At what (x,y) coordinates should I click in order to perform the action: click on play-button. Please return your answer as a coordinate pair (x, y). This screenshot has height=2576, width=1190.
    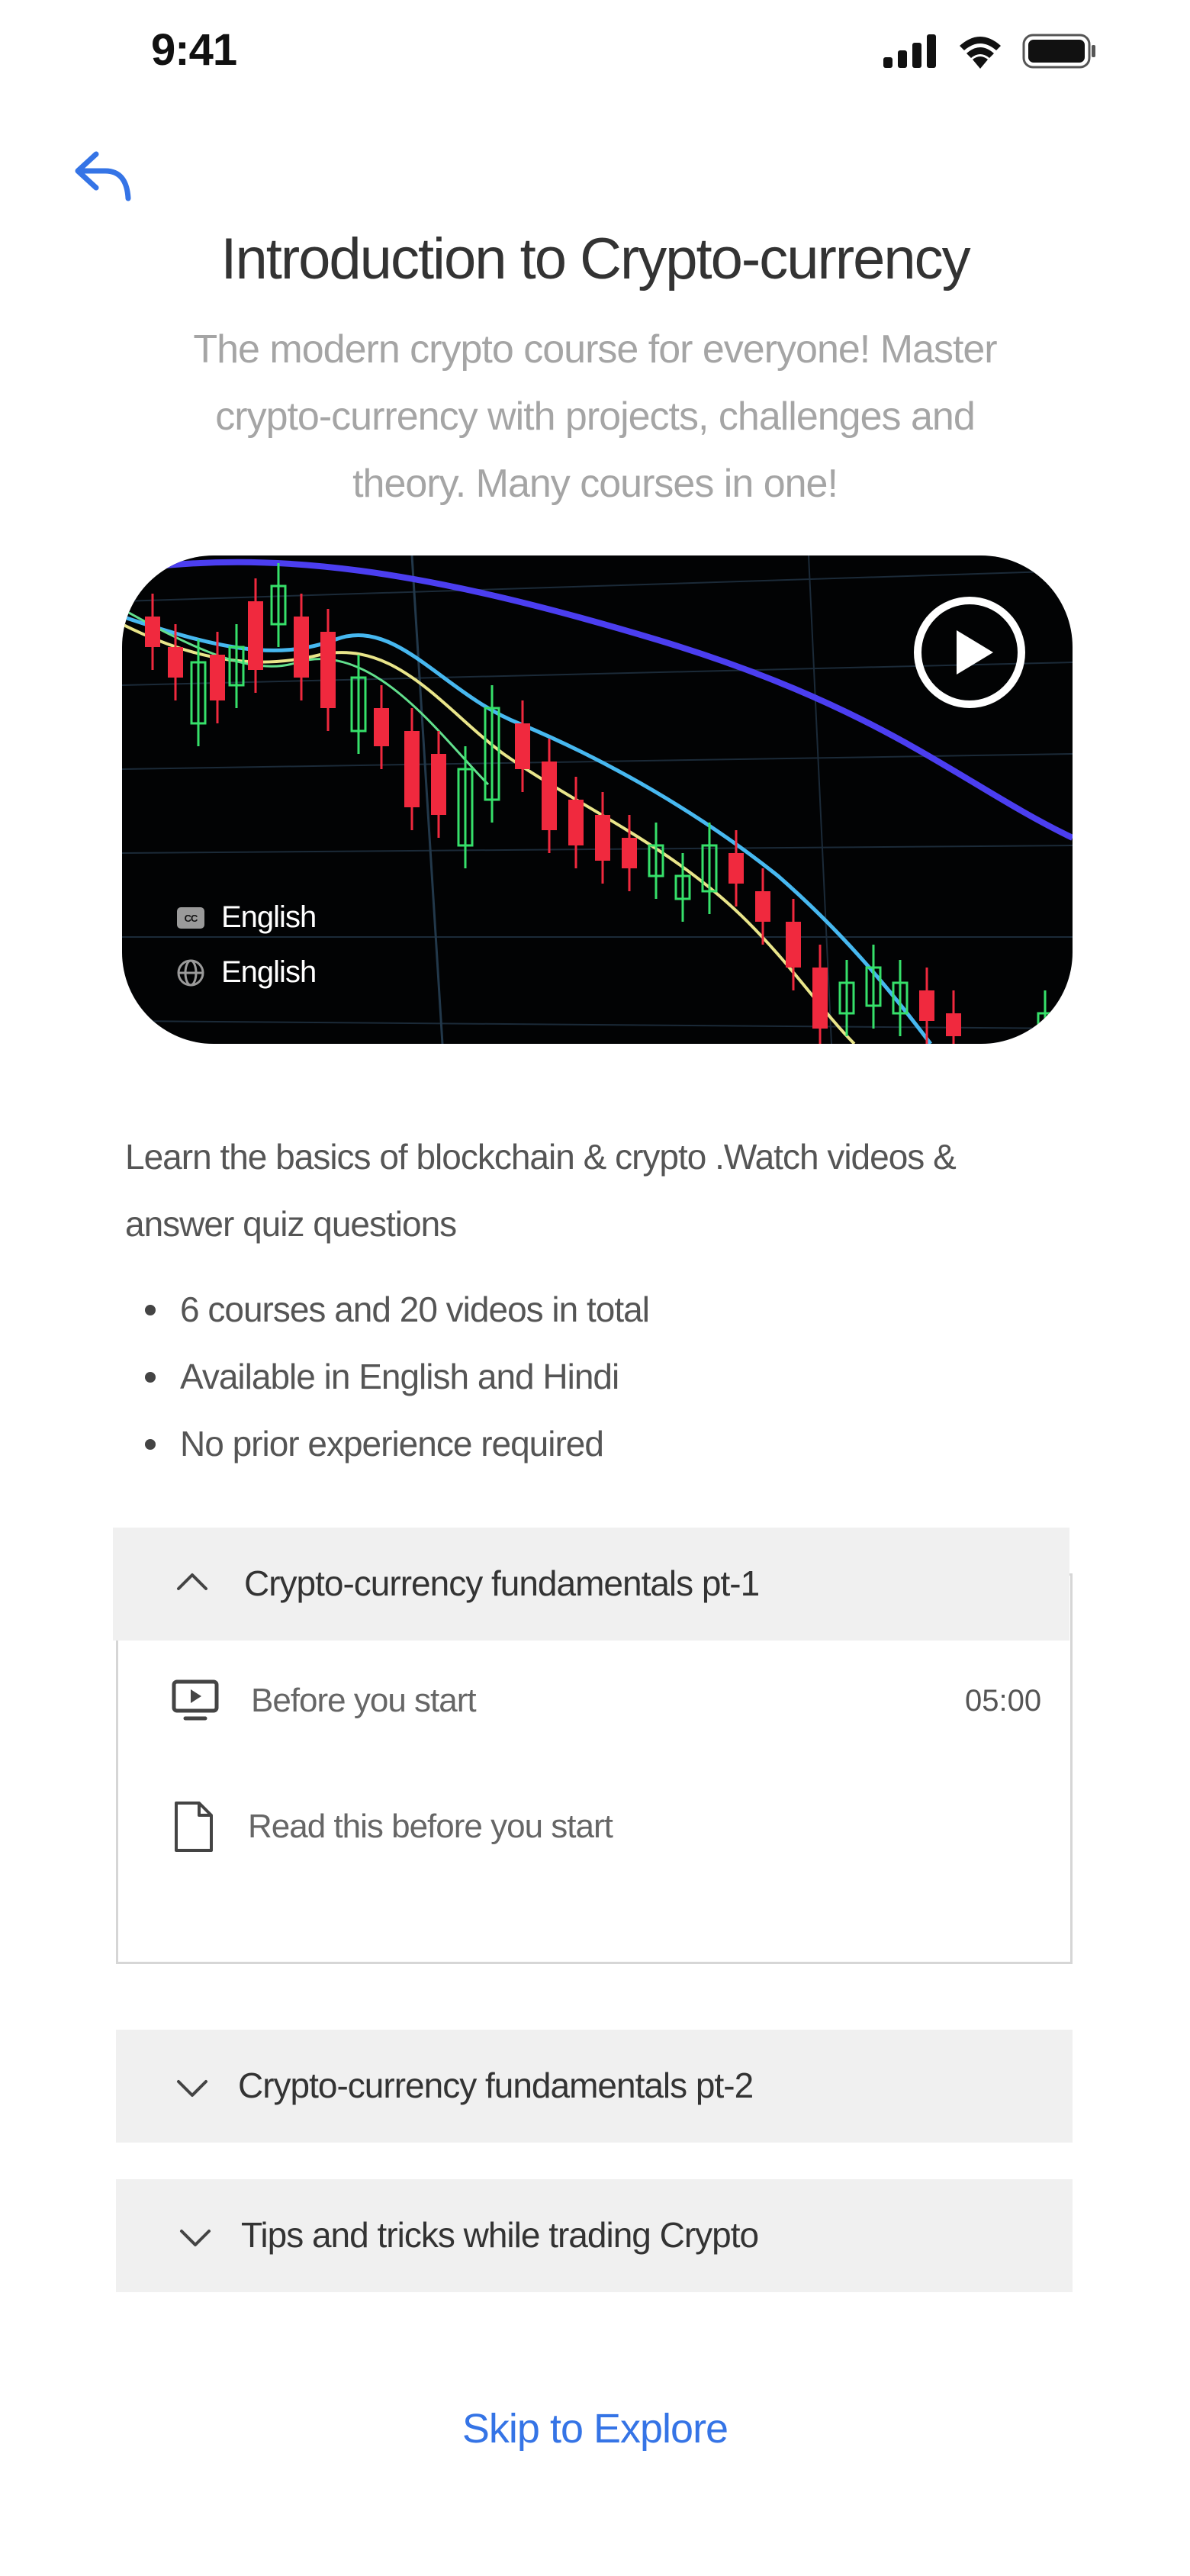
    Looking at the image, I should click on (969, 652).